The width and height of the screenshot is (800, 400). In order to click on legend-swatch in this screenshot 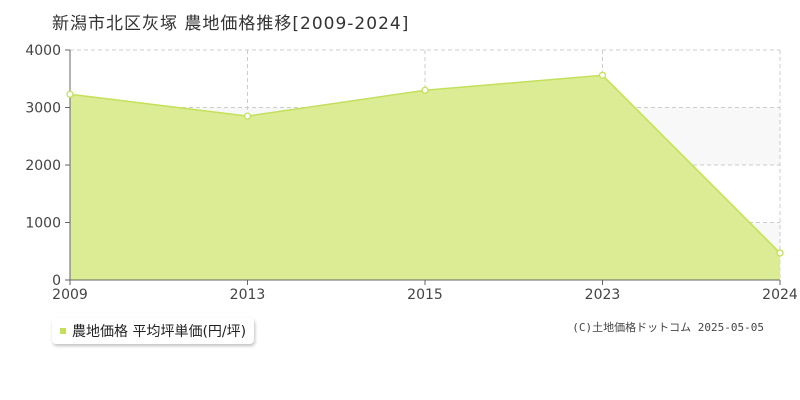, I will do `click(63, 331)`.